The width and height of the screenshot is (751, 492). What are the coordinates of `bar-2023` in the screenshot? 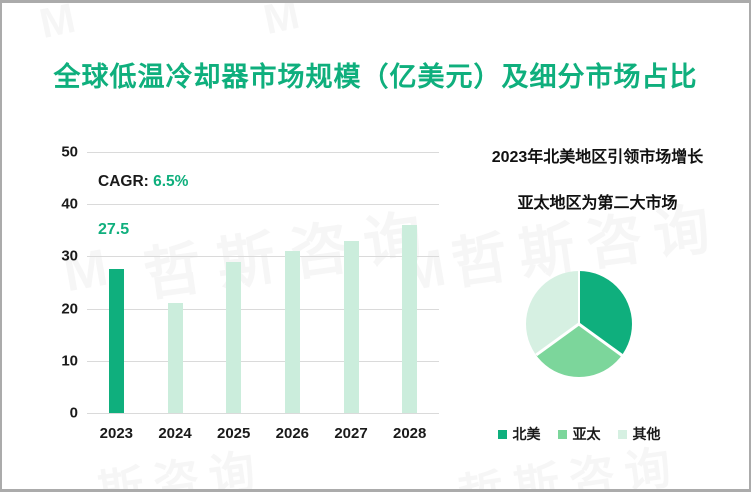 It's located at (116, 341).